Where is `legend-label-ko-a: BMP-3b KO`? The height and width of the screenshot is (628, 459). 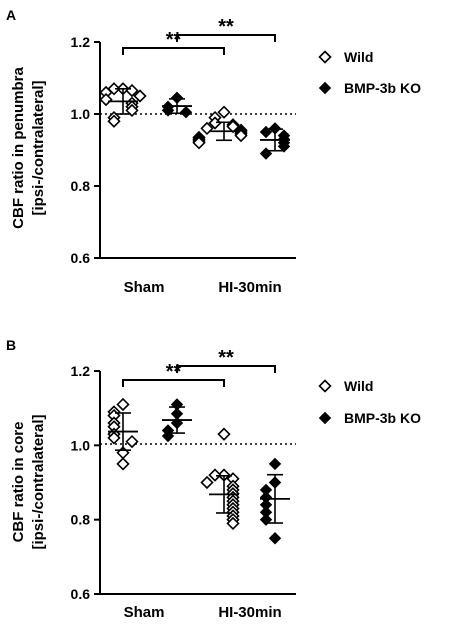 legend-label-ko-a: BMP-3b KO is located at coordinates (382, 88).